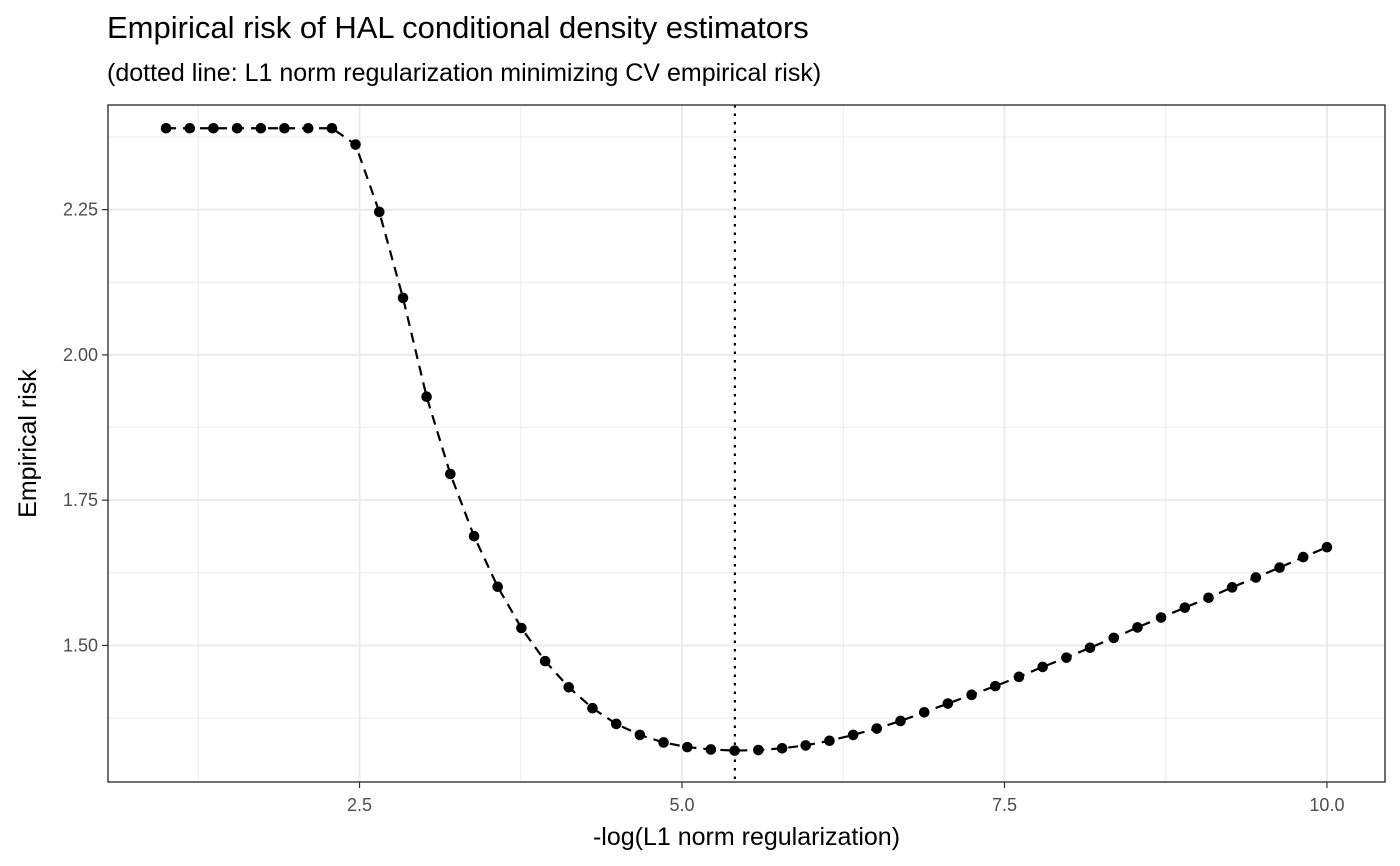 The height and width of the screenshot is (866, 1400). What do you see at coordinates (80, 500) in the screenshot?
I see `y-tick-label: 1.75` at bounding box center [80, 500].